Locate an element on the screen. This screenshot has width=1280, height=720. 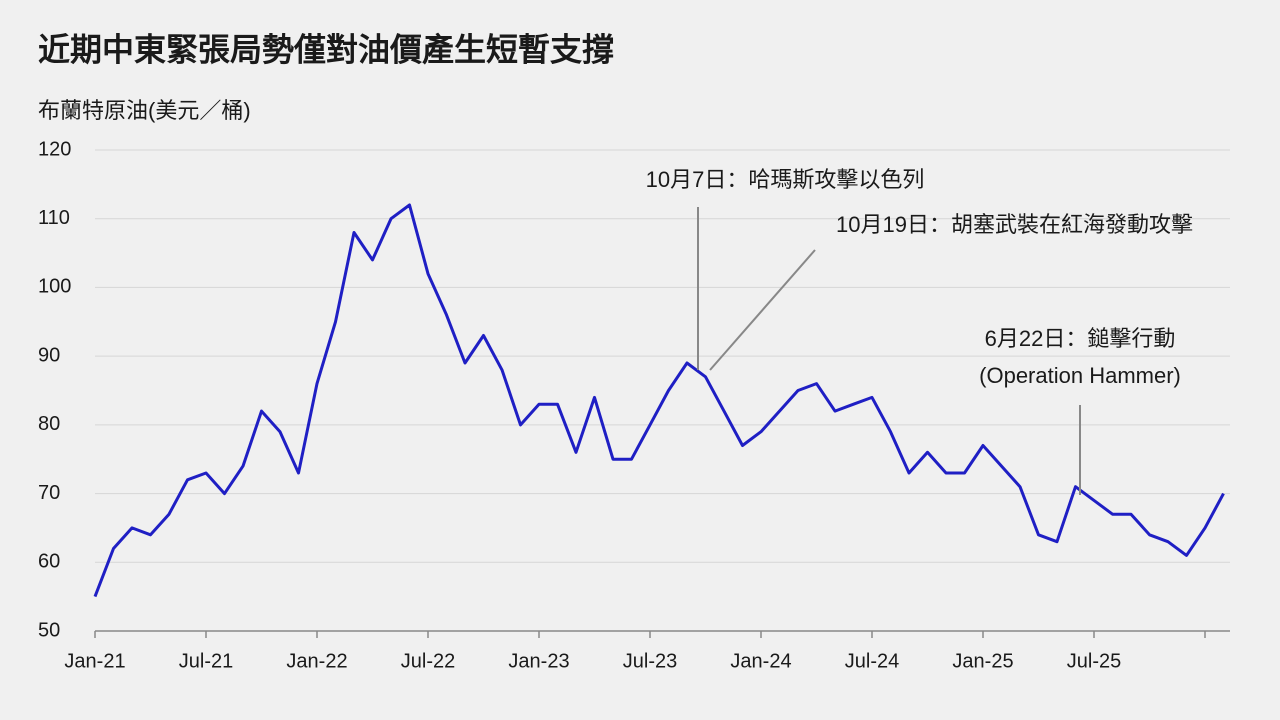
y-axis-label: 布蘭特原油(美元／桶) is located at coordinates (144, 110).